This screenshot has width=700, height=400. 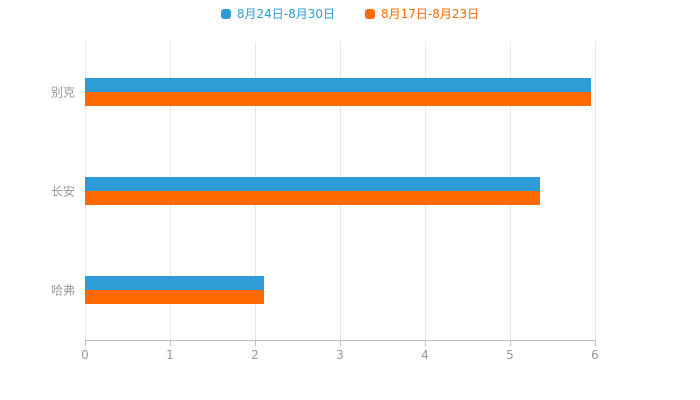 I want to click on legend-label: 8月17日-8月23日, so click(x=430, y=14).